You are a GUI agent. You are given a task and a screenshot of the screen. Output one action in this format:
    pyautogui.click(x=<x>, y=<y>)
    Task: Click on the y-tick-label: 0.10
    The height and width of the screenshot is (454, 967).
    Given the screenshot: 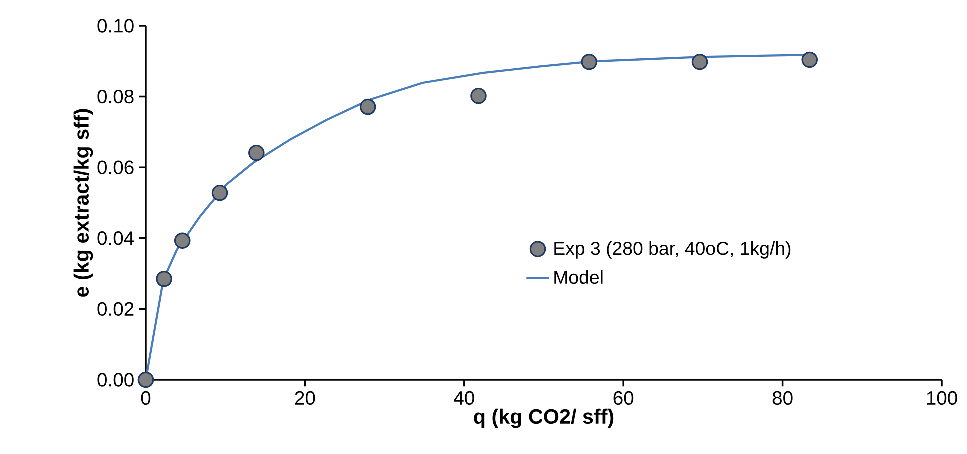 What is the action you would take?
    pyautogui.click(x=116, y=26)
    